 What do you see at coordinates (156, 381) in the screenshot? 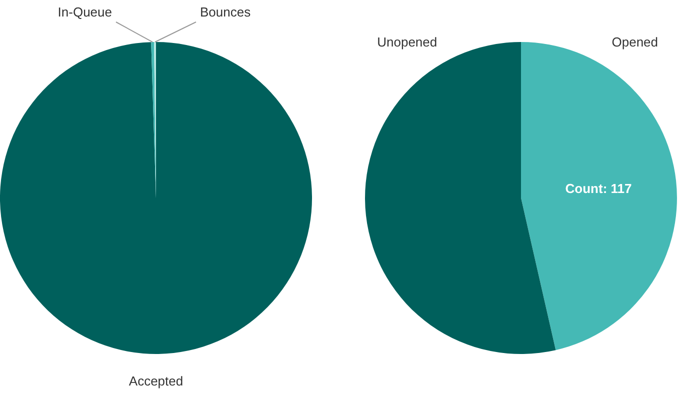
I see `slice-label: Accepted` at bounding box center [156, 381].